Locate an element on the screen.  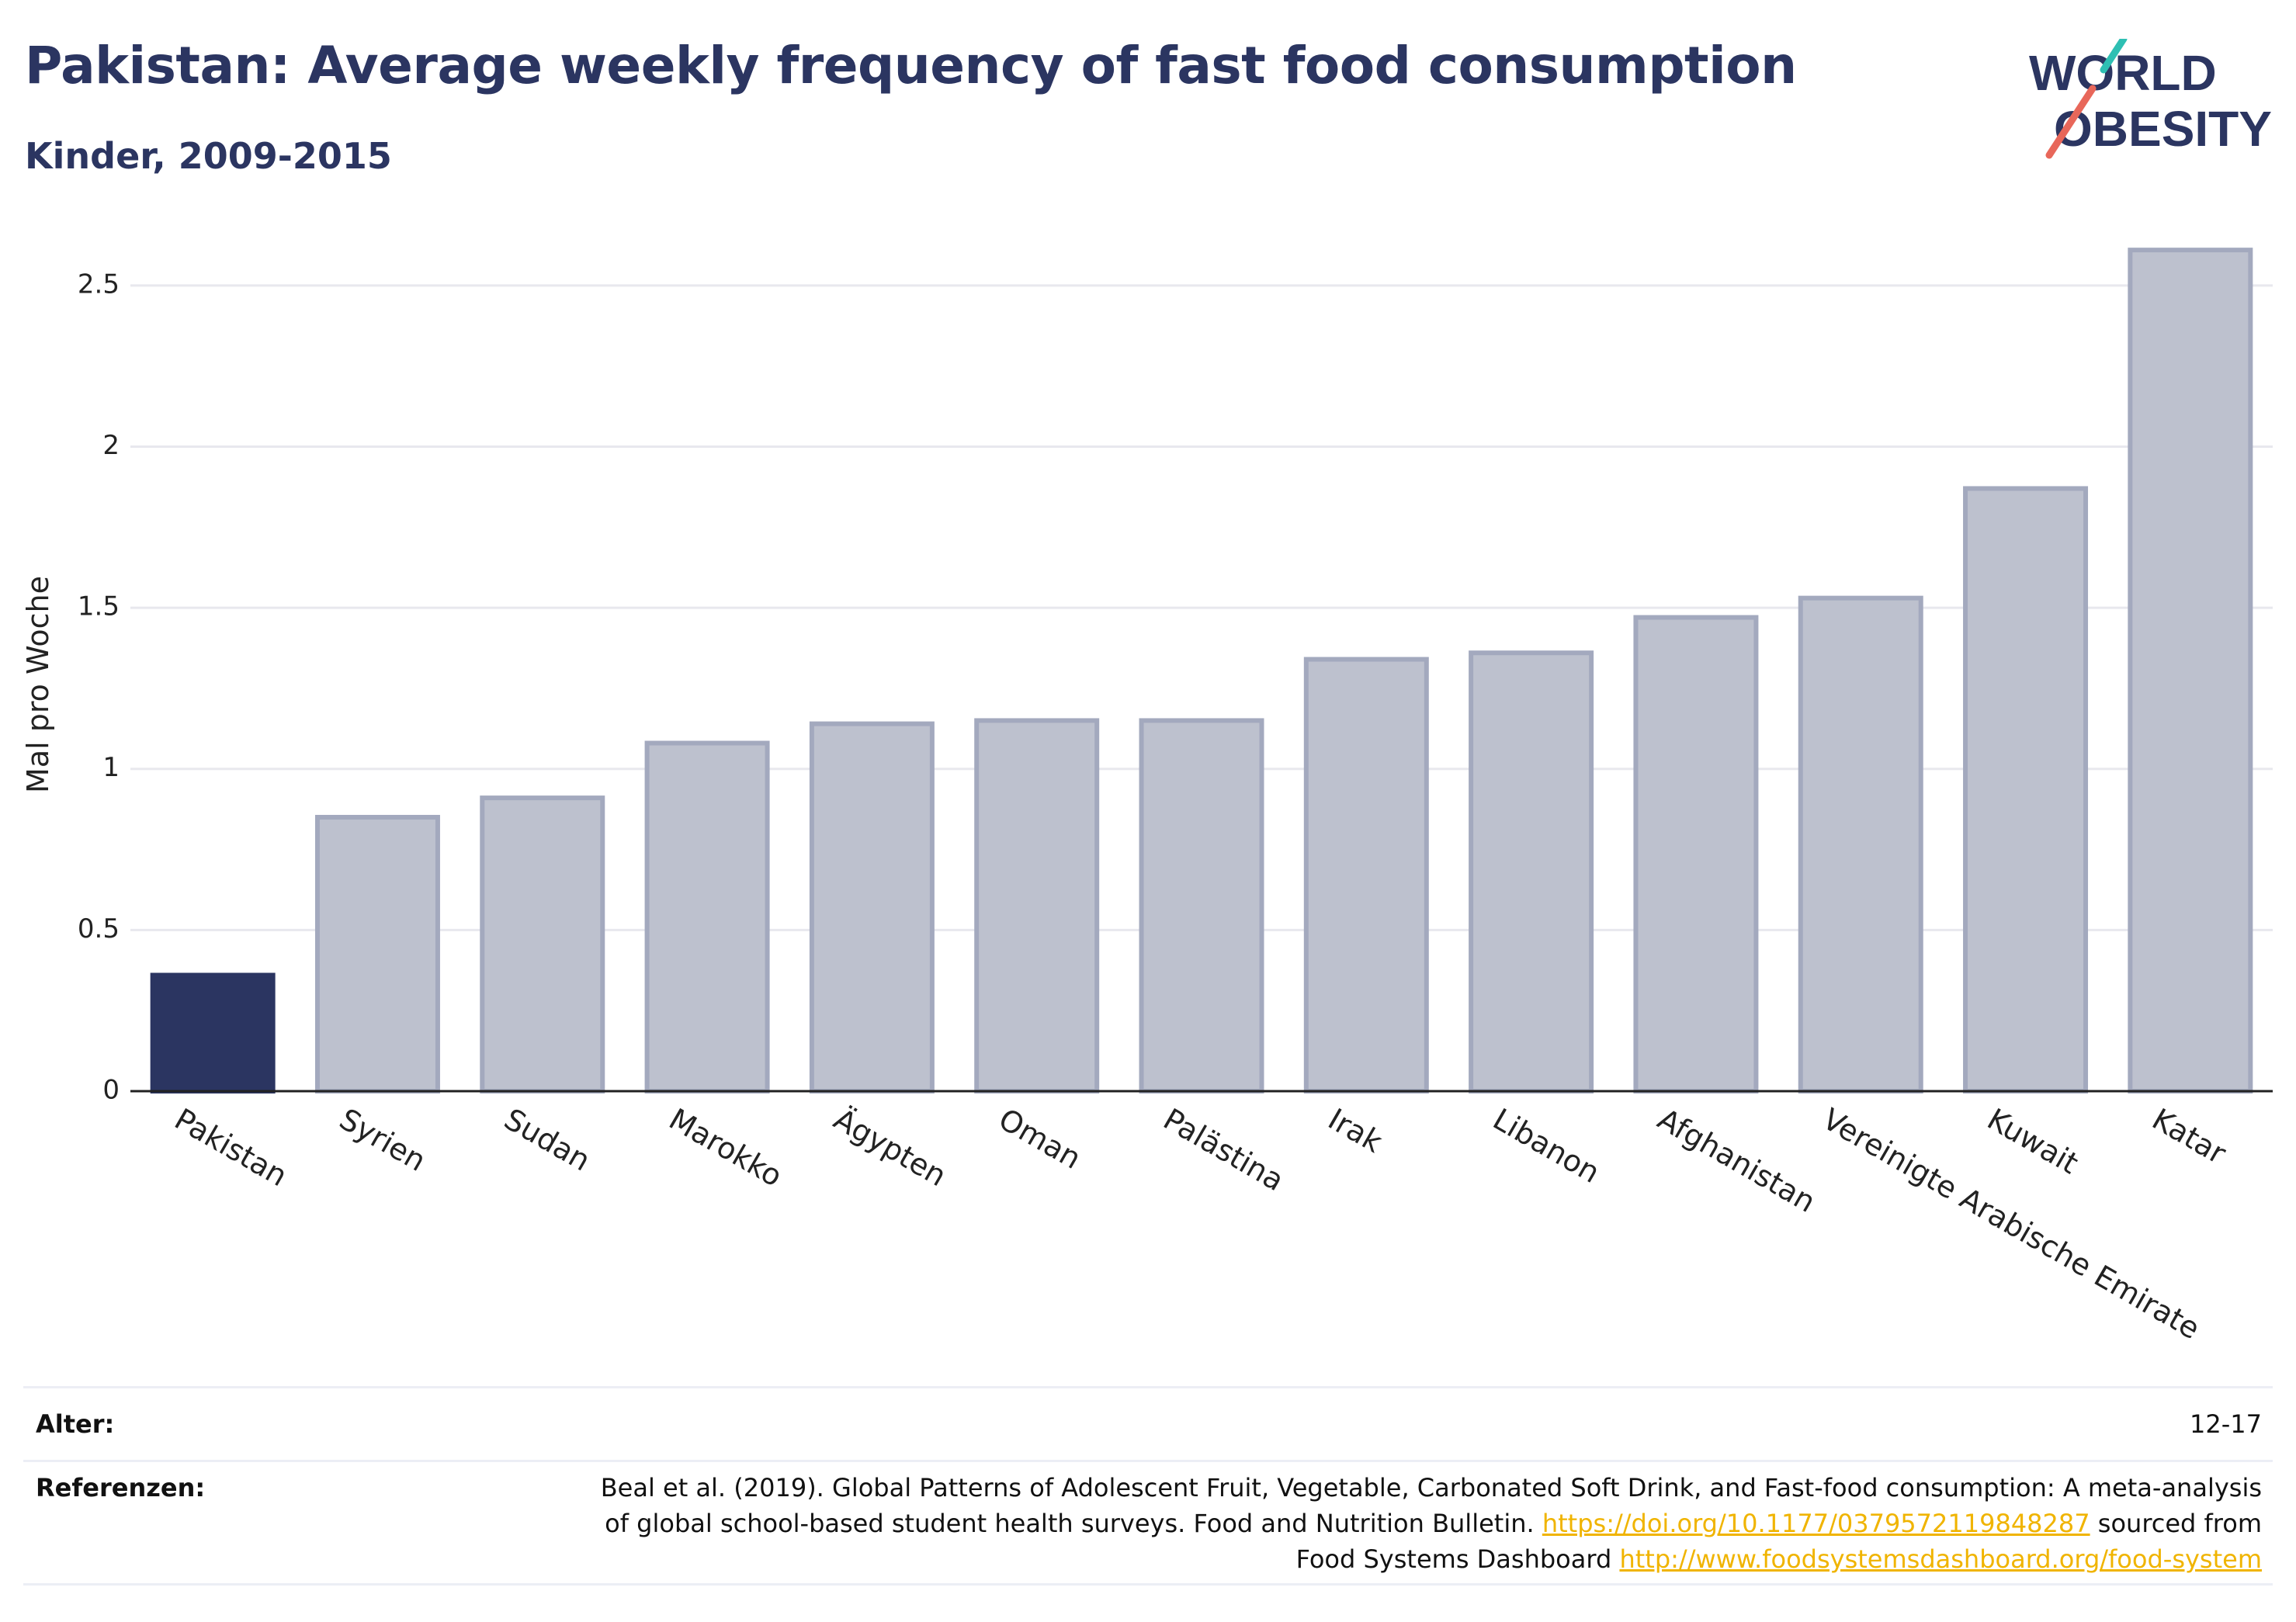
world-obesity-logo: WORLD OBESITY is located at coordinates (2150, 99).